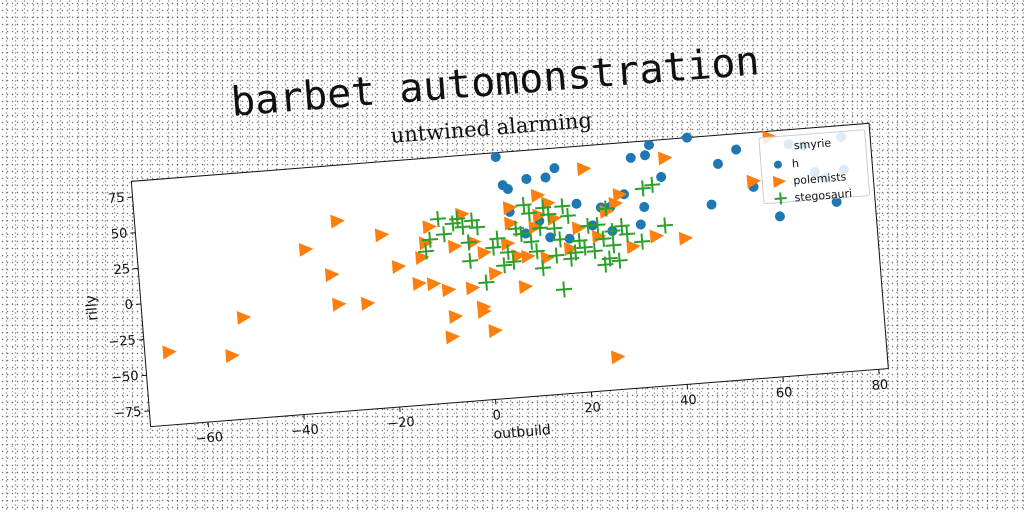  What do you see at coordinates (122, 341) in the screenshot?
I see `y-tick-label: −25` at bounding box center [122, 341].